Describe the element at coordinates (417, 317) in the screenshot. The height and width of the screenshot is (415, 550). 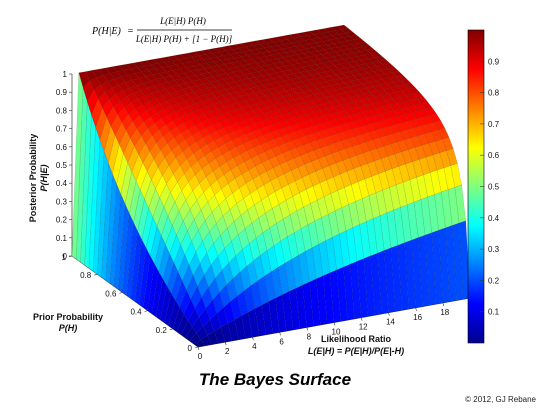
I see `x-tick-label: 16` at that location.